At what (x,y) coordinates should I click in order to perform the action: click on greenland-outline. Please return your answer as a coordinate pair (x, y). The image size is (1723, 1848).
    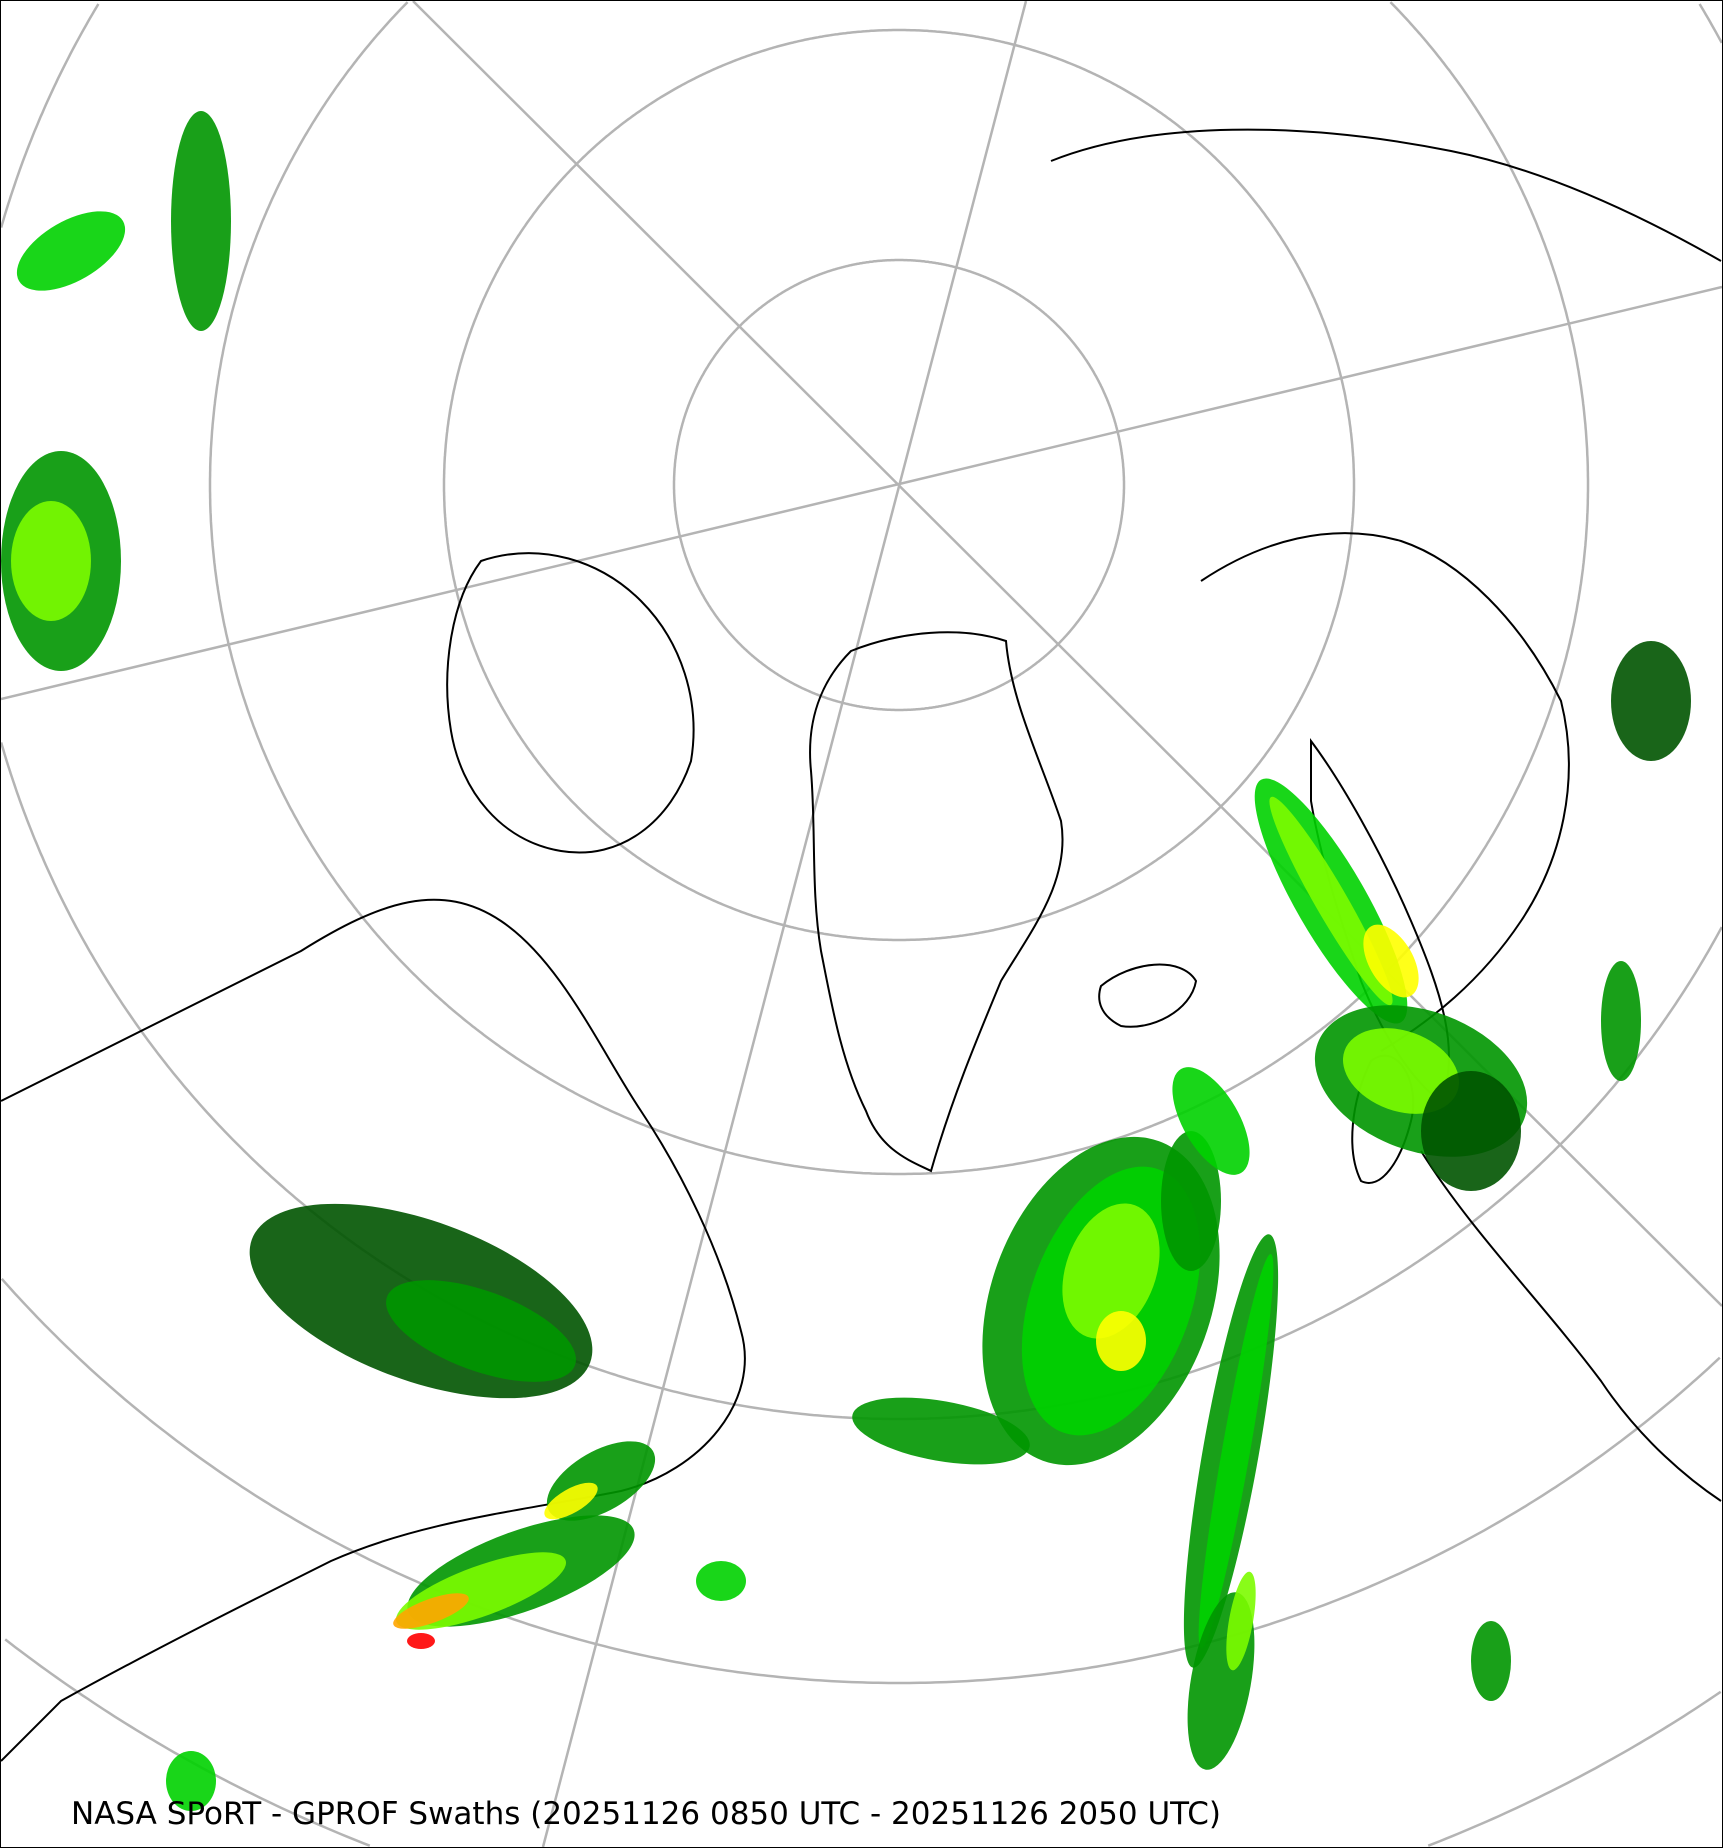
    Looking at the image, I should click on (936, 902).